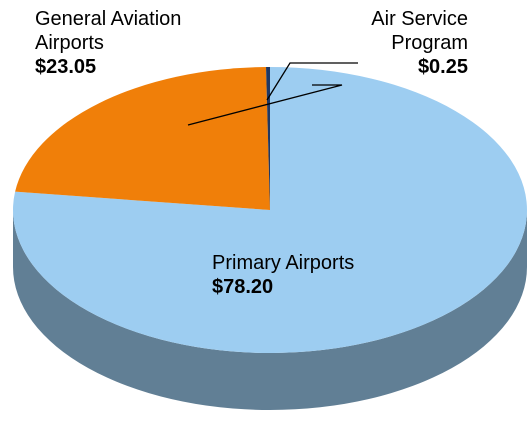 The image size is (531, 432). I want to click on slice-label: Air Service Program $0.25, so click(399, 43).